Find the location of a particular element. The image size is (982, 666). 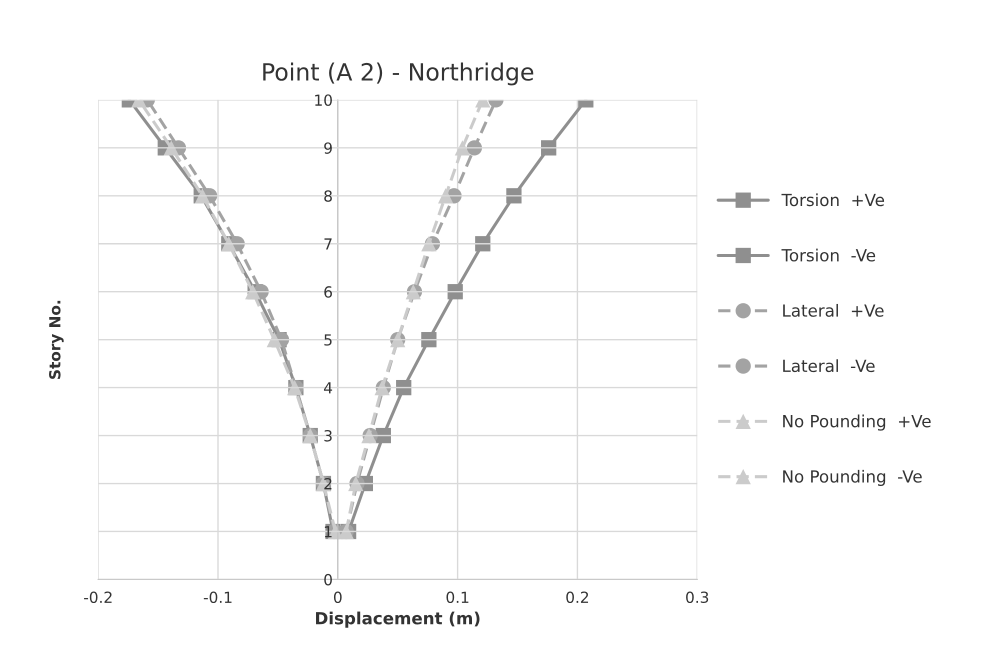

chart-title: Point (A 2) - Northridge is located at coordinates (398, 74).